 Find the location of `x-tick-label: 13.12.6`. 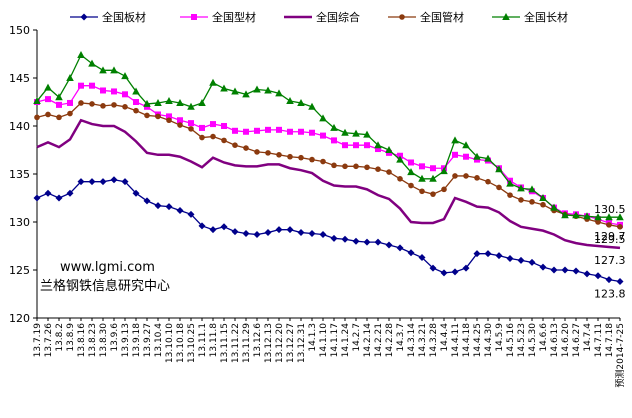

x-tick-label: 13.12.6 is located at coordinates (258, 340).